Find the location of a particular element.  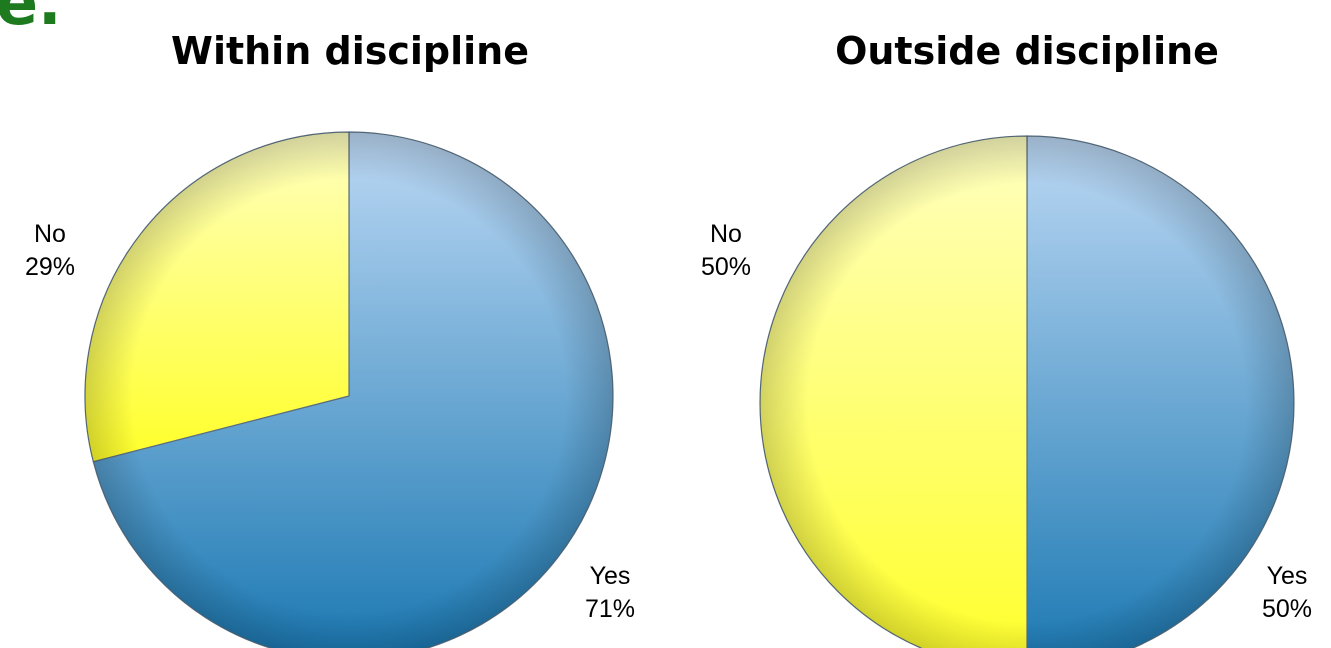

label-outside-yes-name: Yes is located at coordinates (1287, 576).